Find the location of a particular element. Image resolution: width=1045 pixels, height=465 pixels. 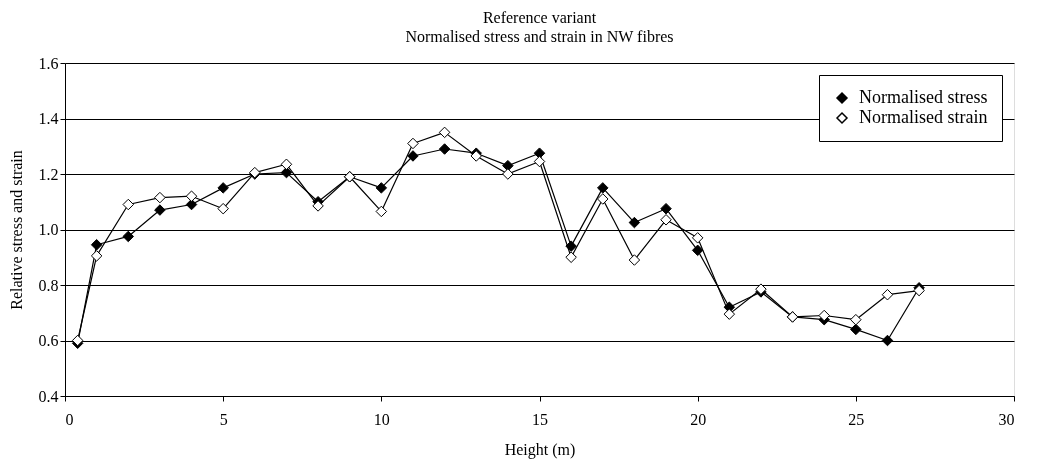

x-tick-label: 10 is located at coordinates (381, 419).